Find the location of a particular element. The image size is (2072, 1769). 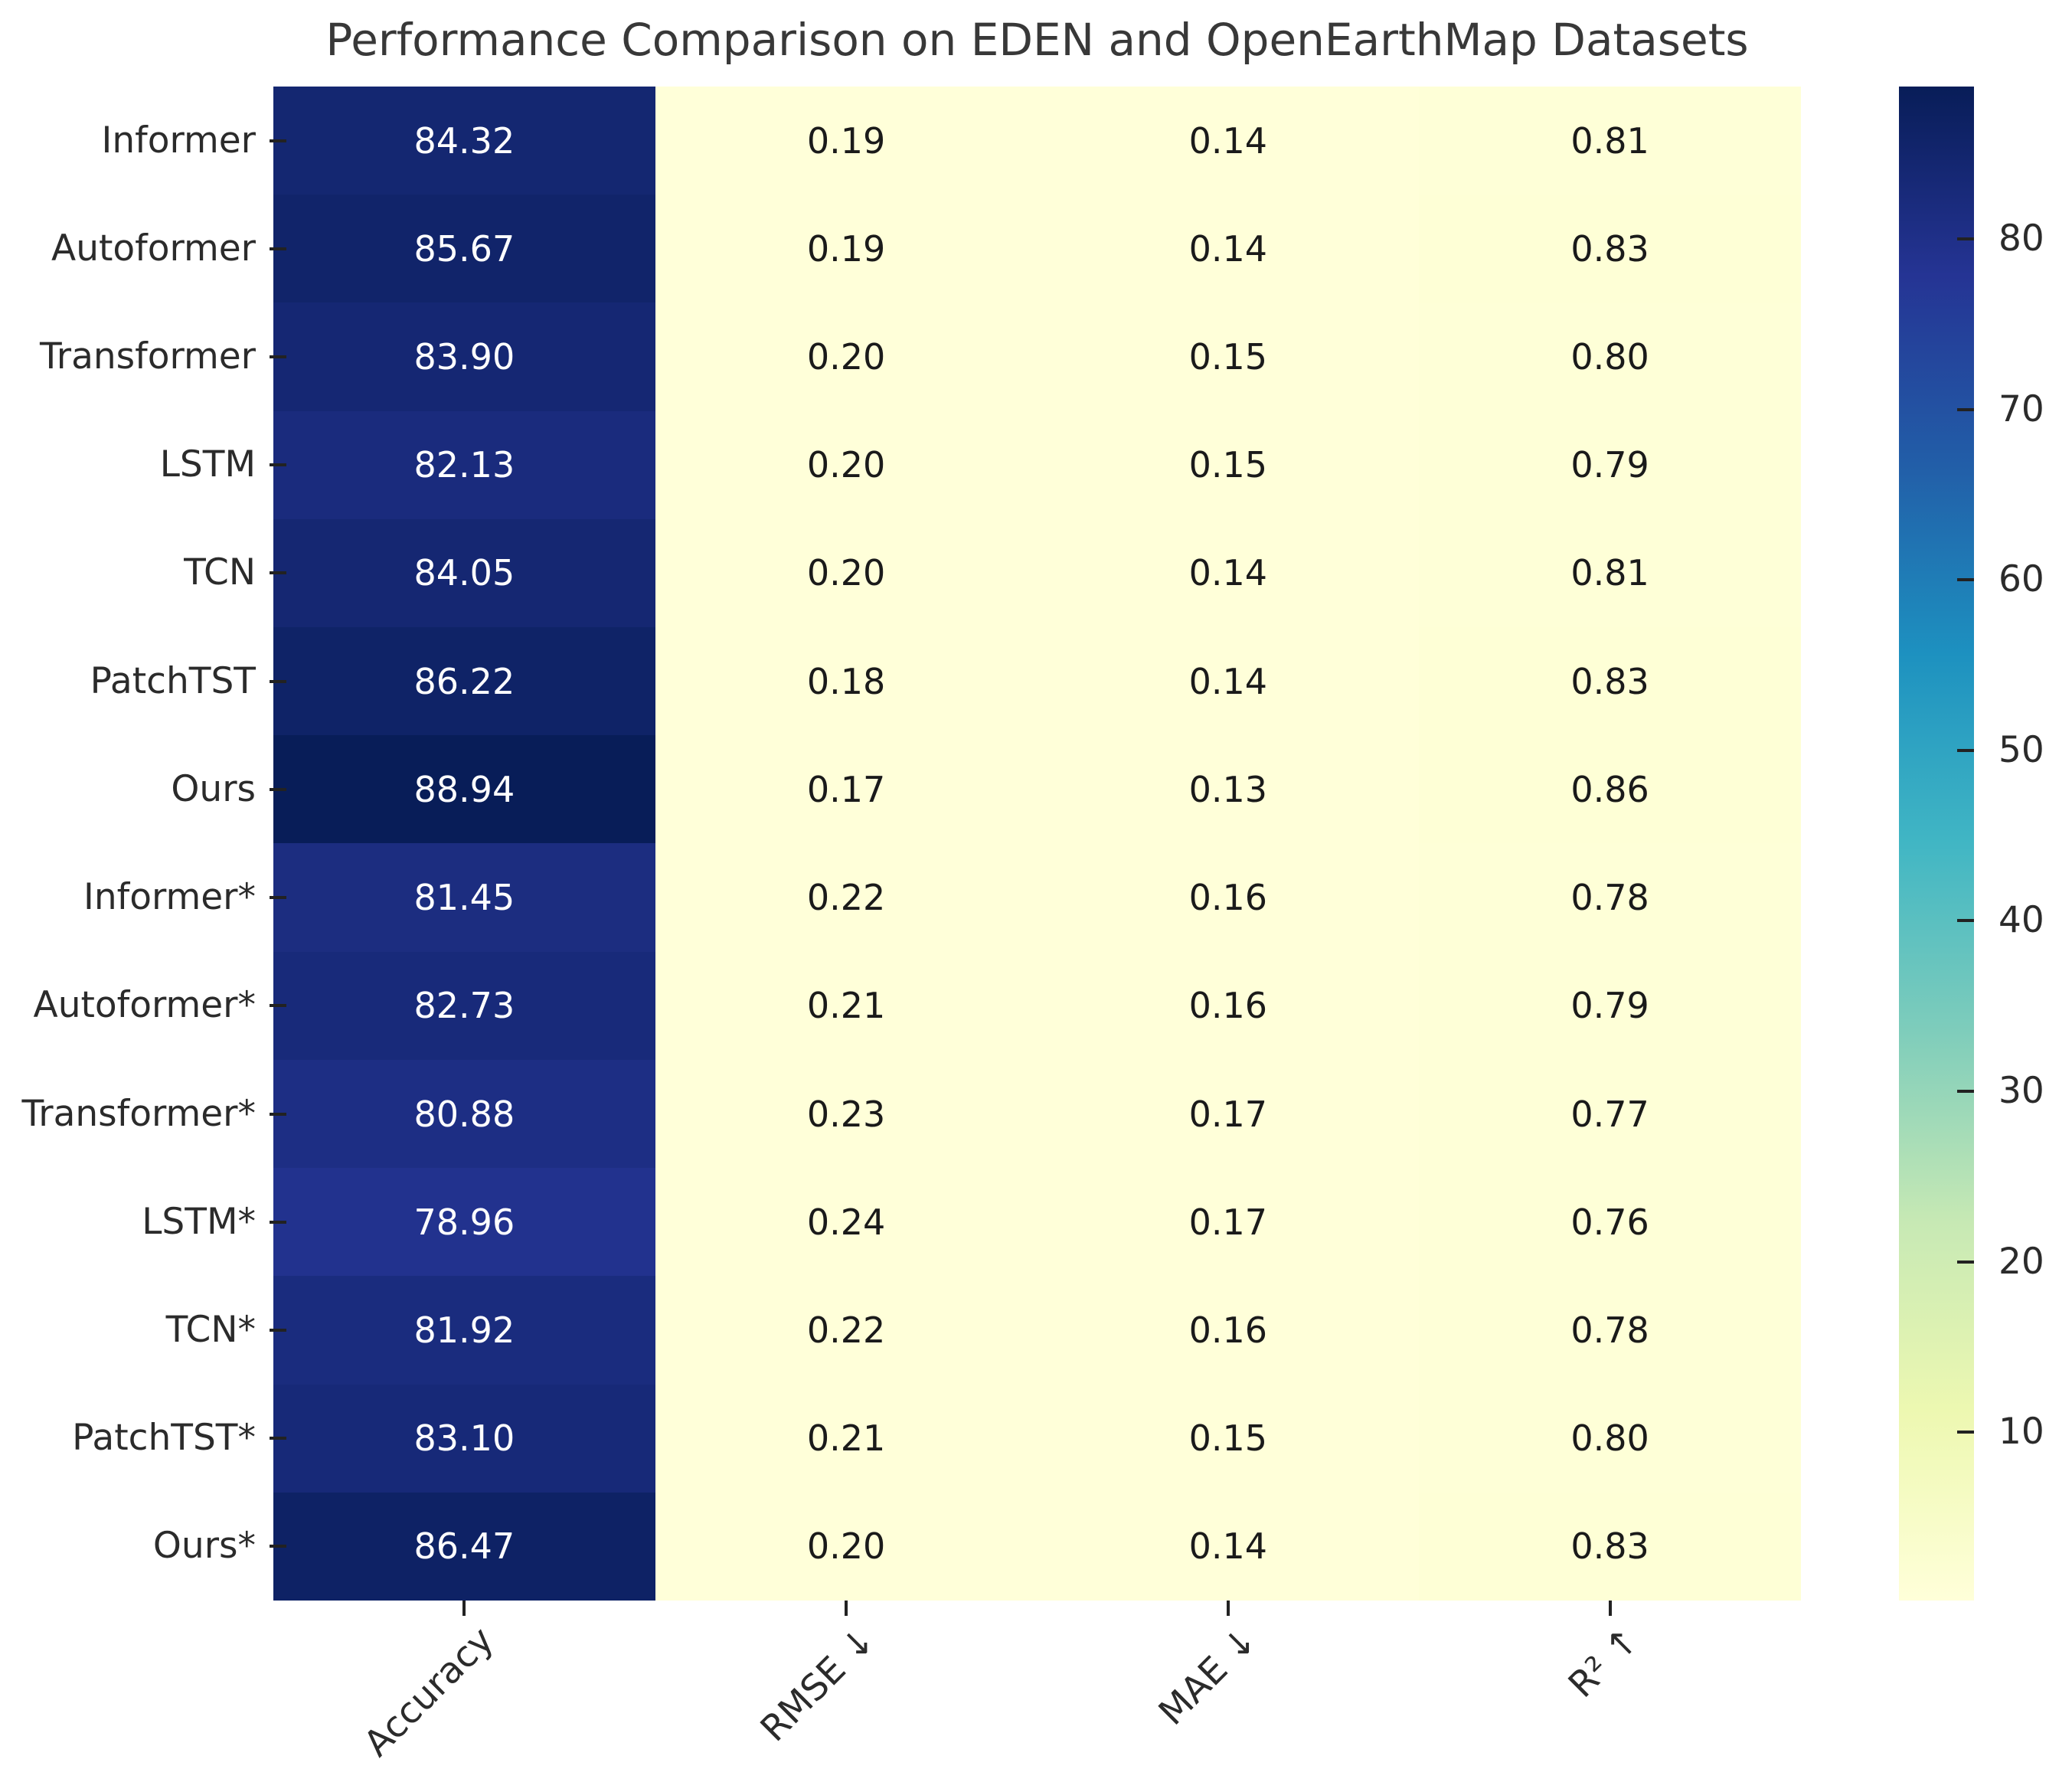

heatmap-cell-TCN-col1: 0.20 is located at coordinates (846, 573).